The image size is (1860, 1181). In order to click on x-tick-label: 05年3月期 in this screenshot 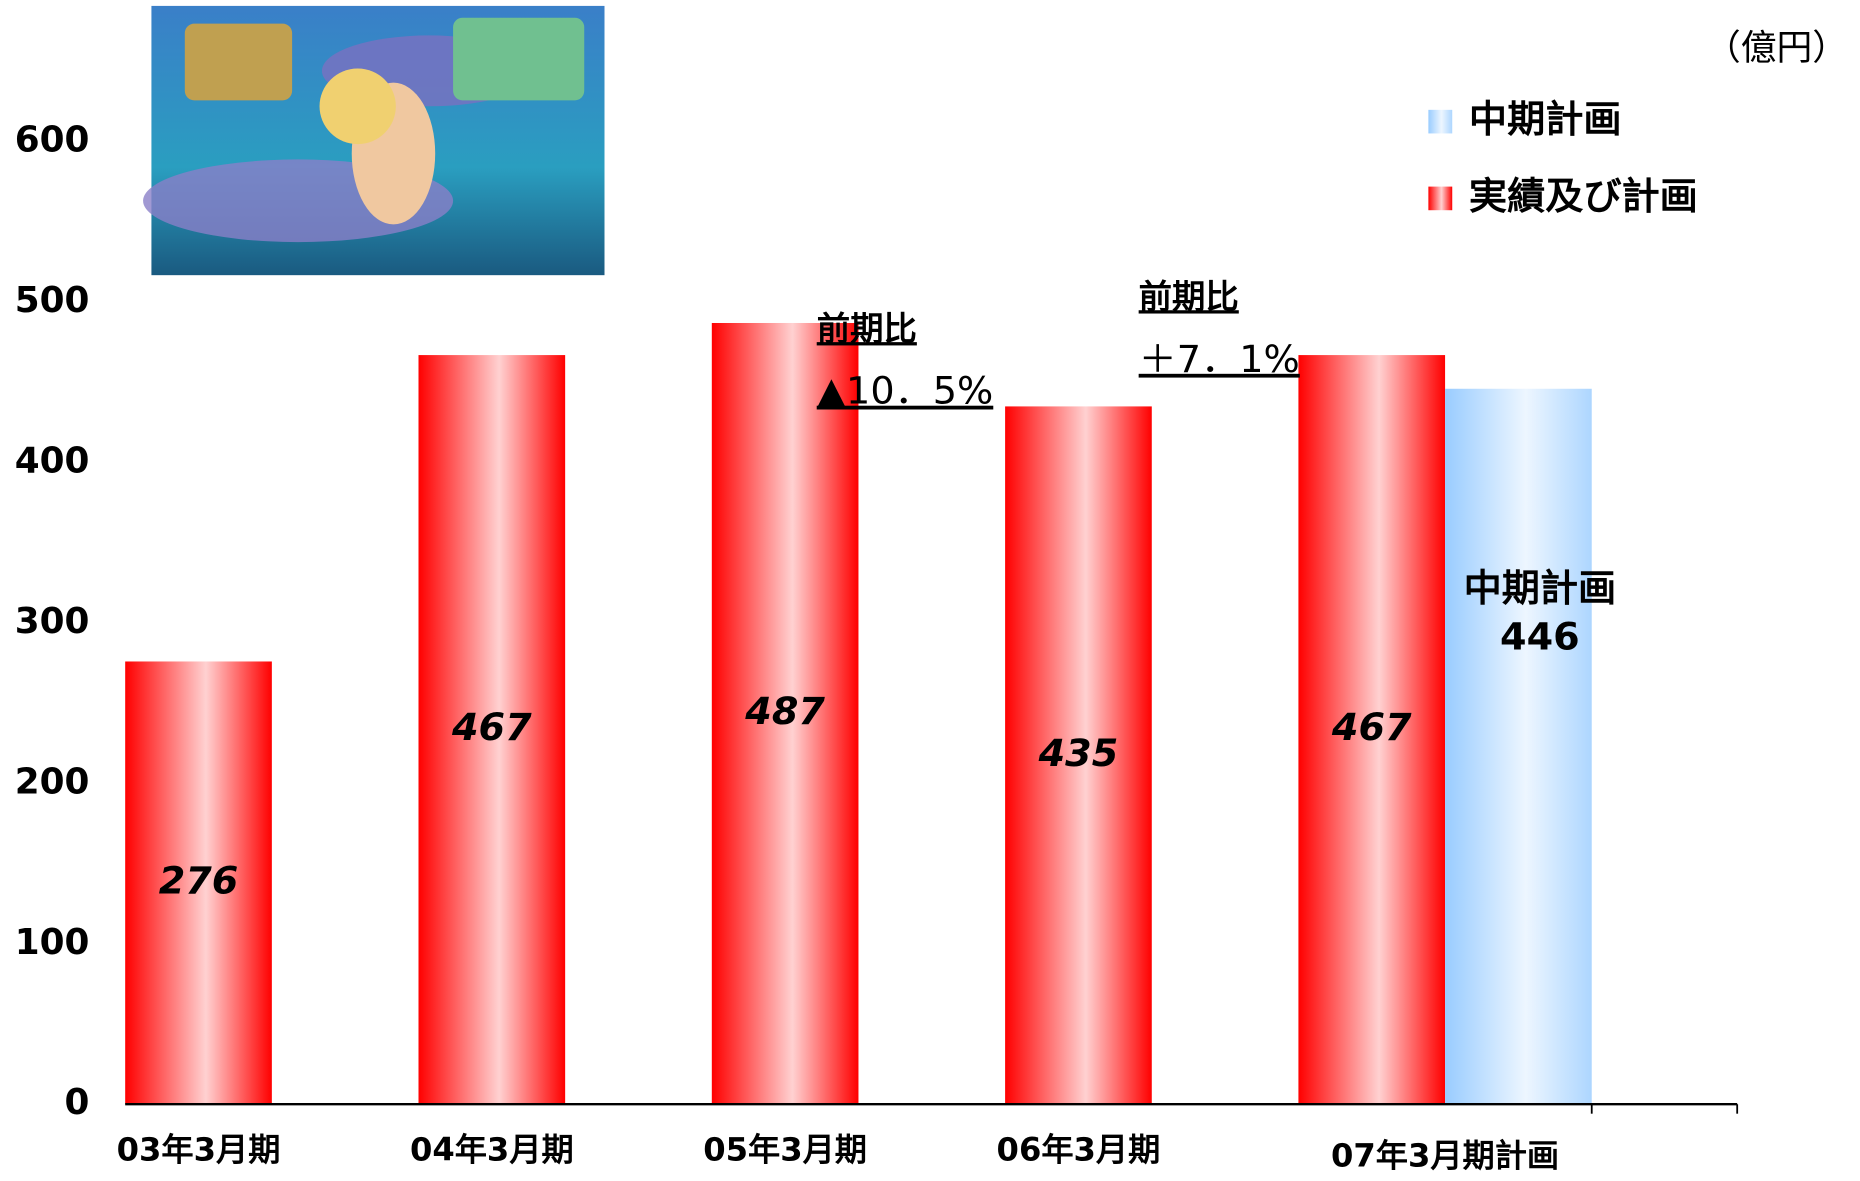, I will do `click(785, 1150)`.